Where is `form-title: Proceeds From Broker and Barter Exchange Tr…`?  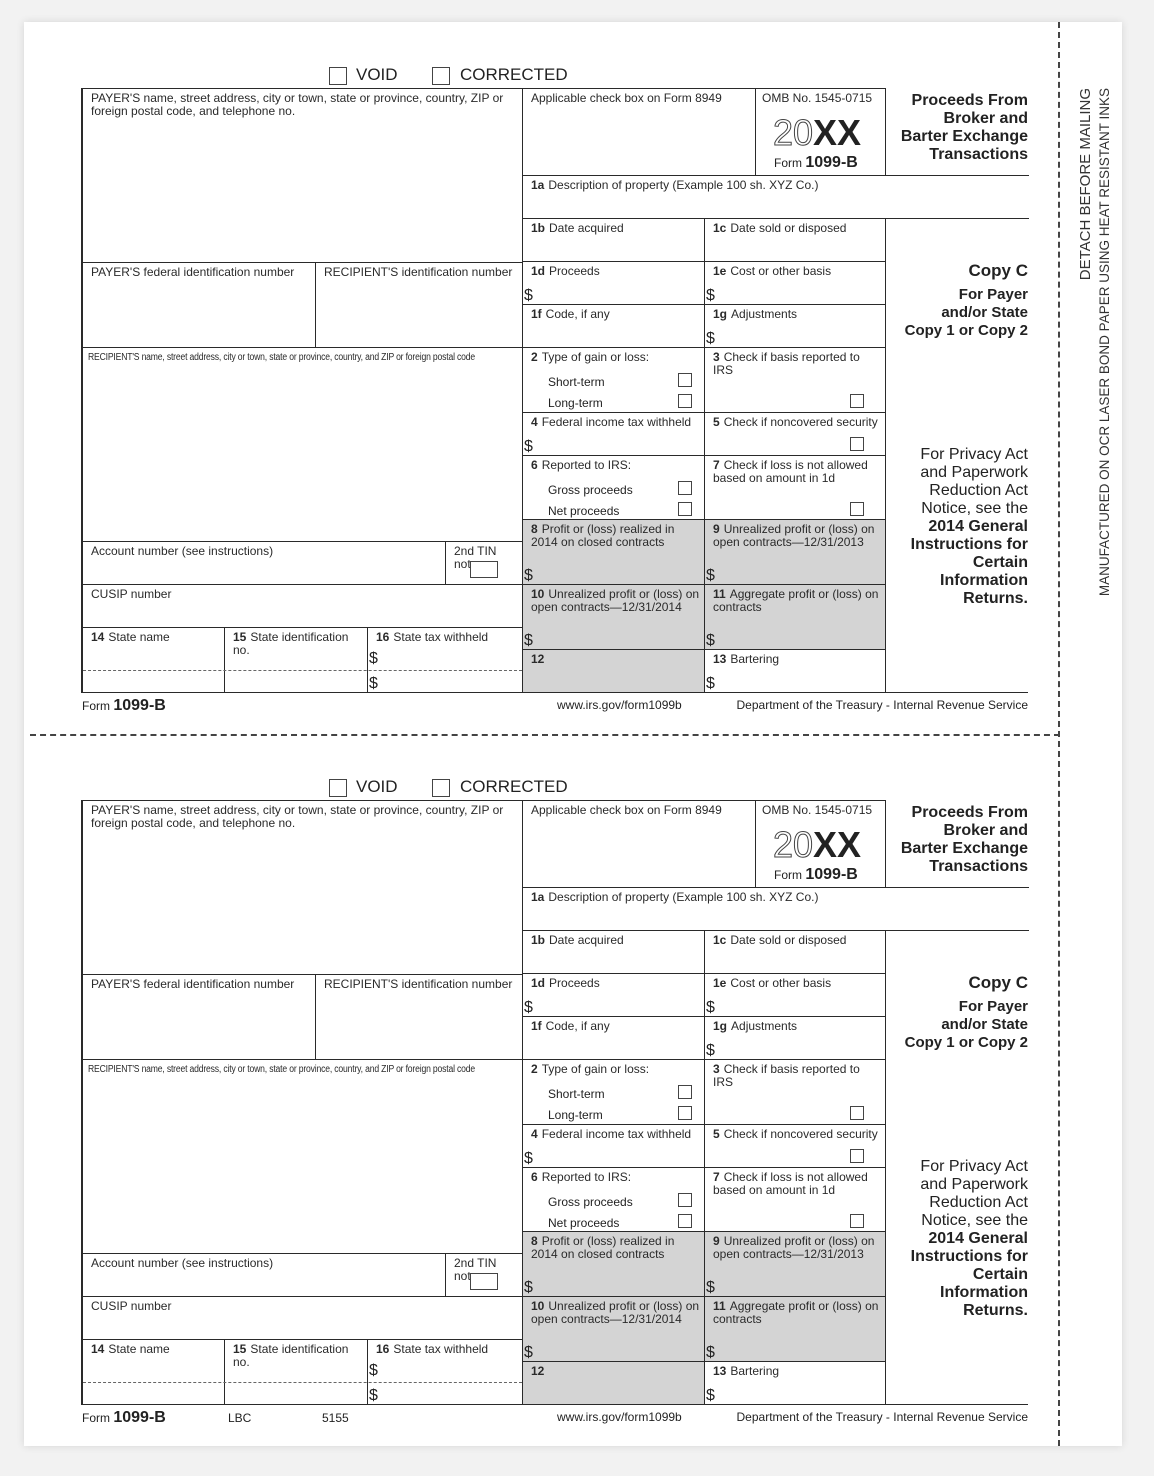 form-title: Proceeds From Broker and Barter Exchange Tr… is located at coordinates (964, 128).